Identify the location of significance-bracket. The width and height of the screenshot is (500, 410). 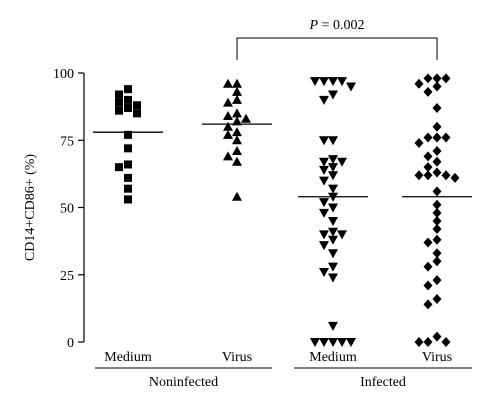
(337, 48).